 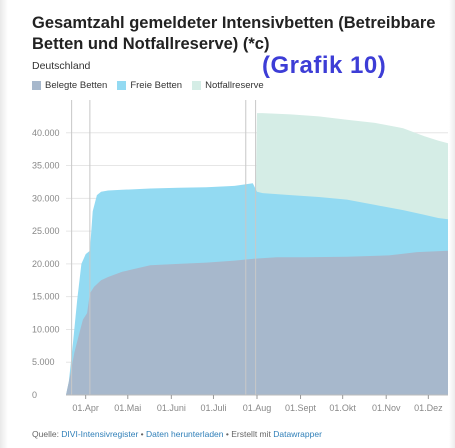 I want to click on legend-swatch-belegte, so click(x=36, y=85).